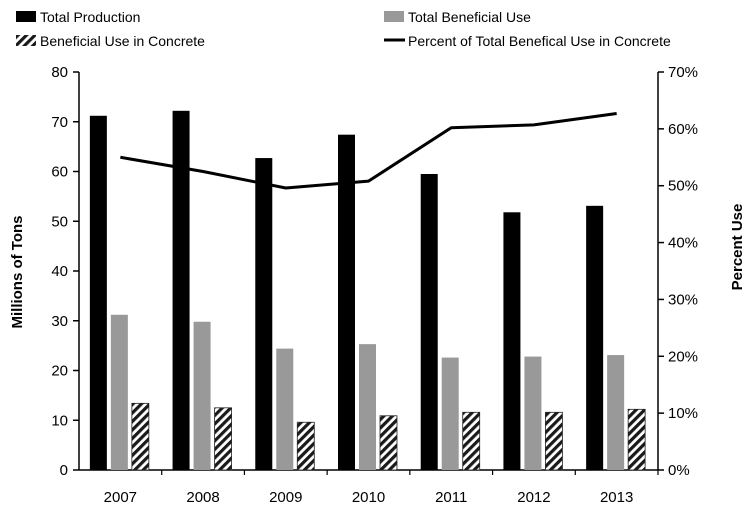  What do you see at coordinates (469, 17) in the screenshot?
I see `legend-label-total-beneficial-use: Total Beneficial Use` at bounding box center [469, 17].